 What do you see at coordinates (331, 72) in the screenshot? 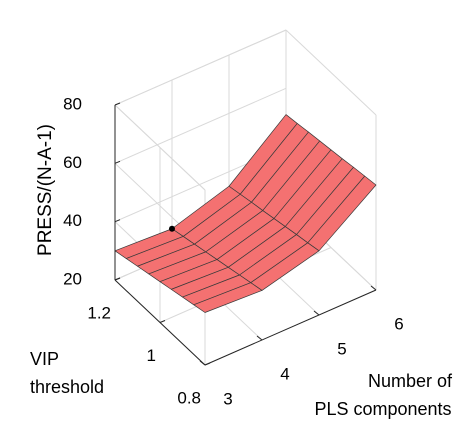
I see `box-edge` at bounding box center [331, 72].